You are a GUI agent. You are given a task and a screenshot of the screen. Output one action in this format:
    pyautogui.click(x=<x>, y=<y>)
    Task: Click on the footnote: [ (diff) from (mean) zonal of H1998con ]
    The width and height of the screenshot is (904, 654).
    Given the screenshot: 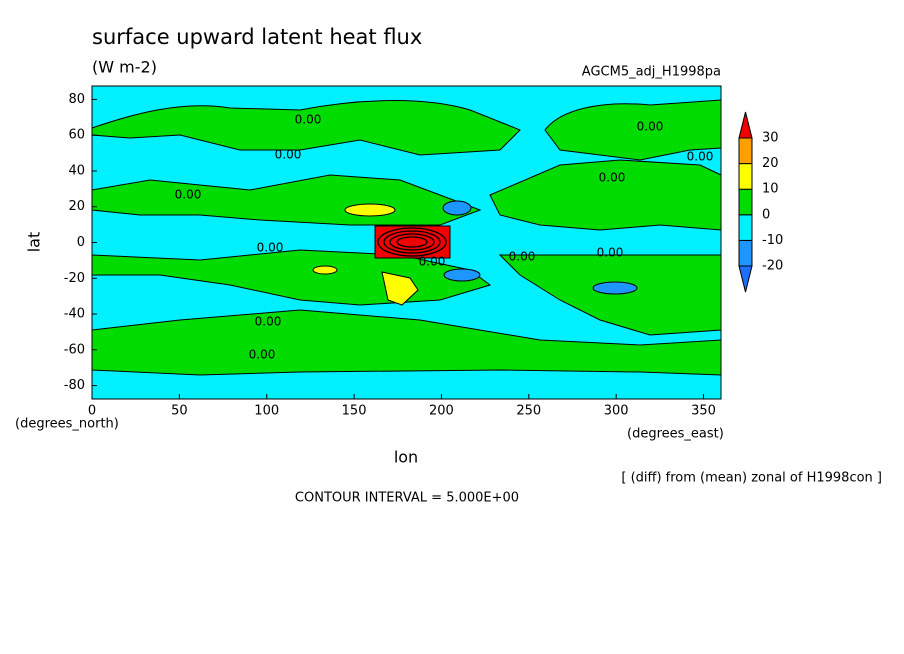 What is the action you would take?
    pyautogui.click(x=751, y=478)
    